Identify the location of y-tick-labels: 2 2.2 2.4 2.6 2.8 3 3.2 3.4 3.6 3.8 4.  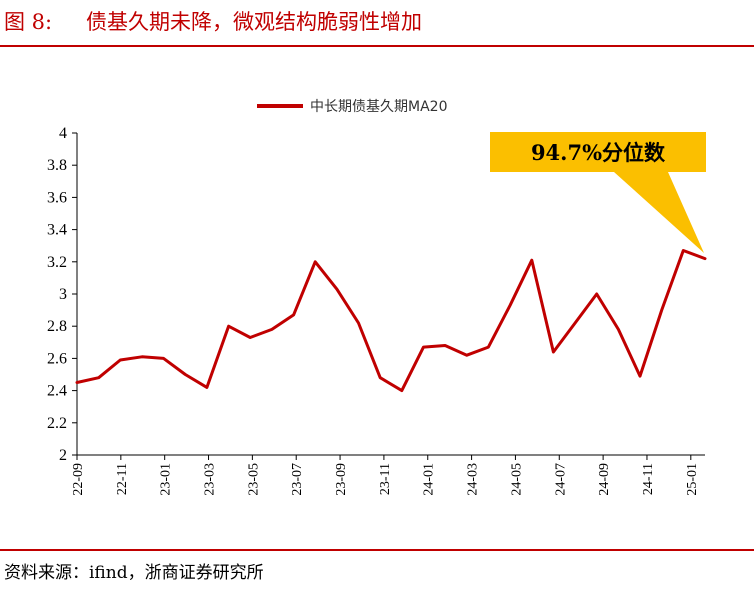
(57, 294).